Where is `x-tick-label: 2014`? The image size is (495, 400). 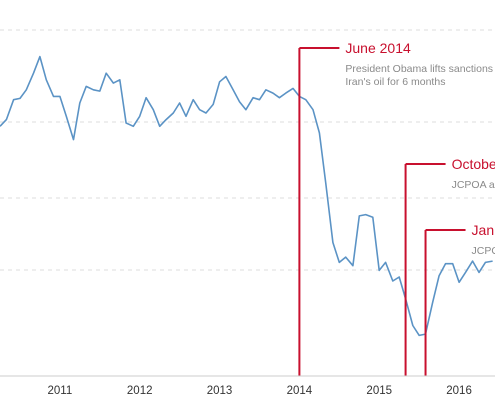
x-tick-label: 2014 is located at coordinates (300, 391).